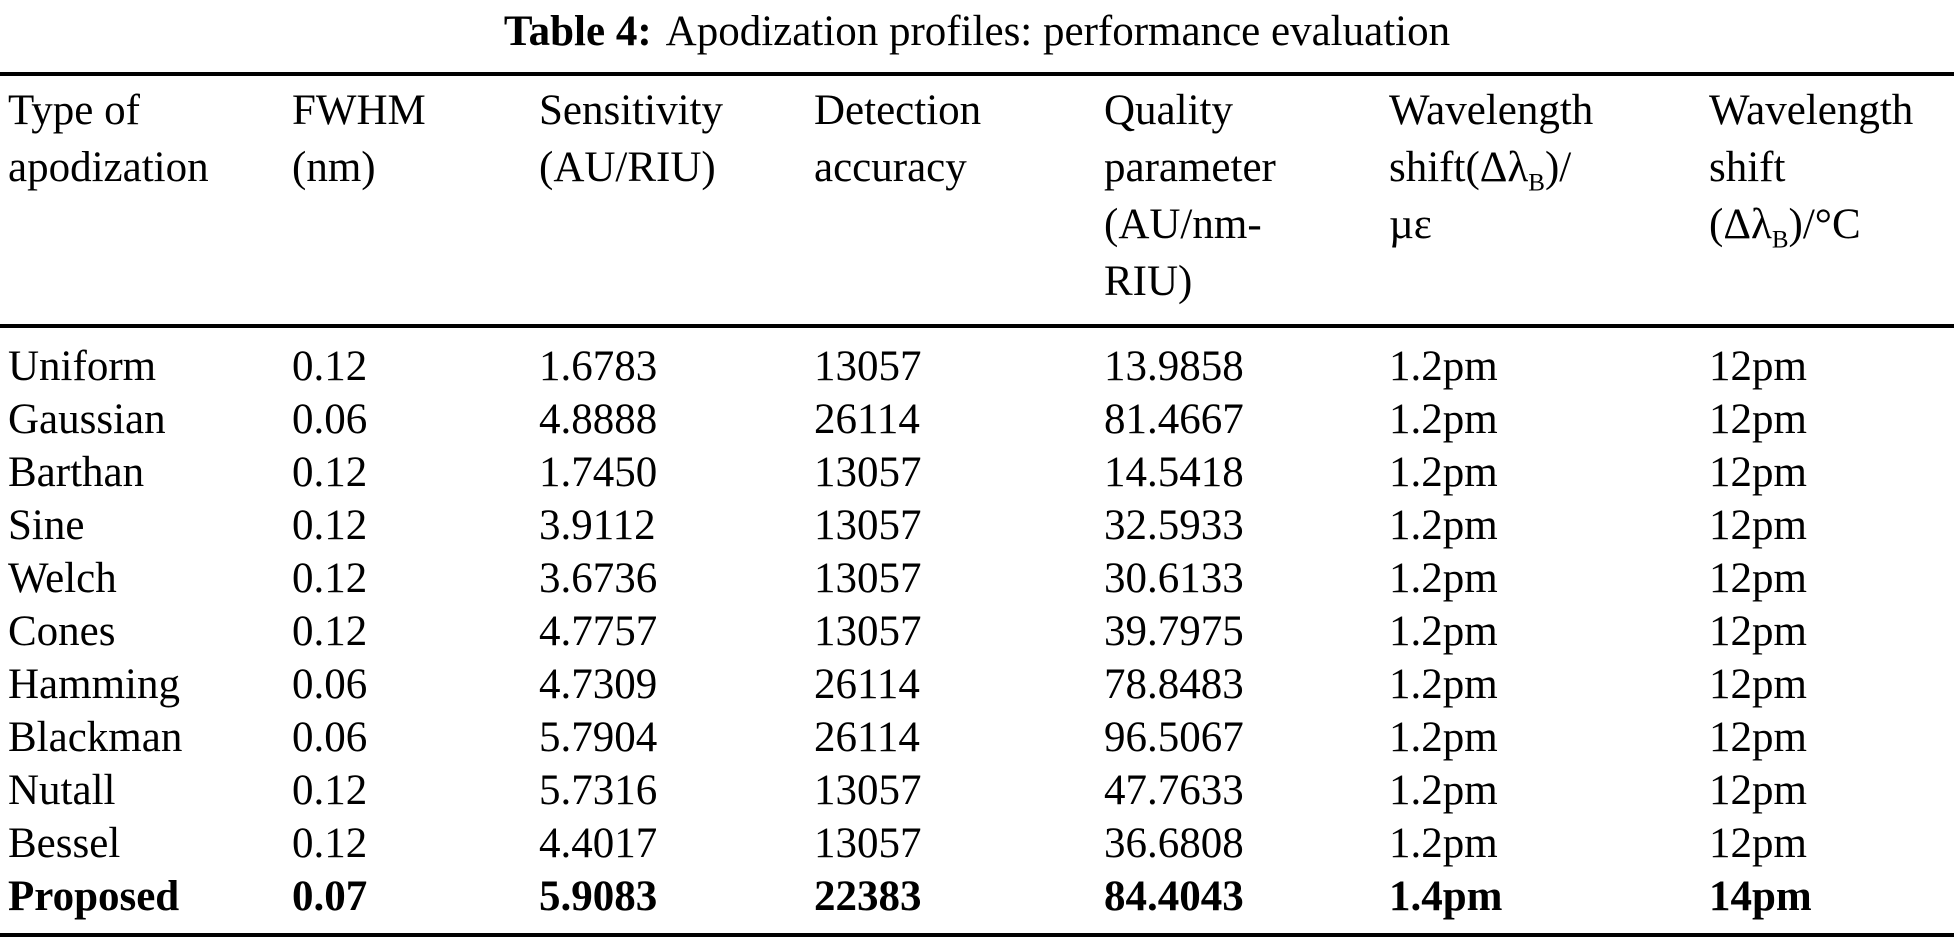 This screenshot has height=950, width=1954. I want to click on table-row: Bessel 0.12 4.4017 13057 36.6808 1.2pm 12pm, so click(977, 843).